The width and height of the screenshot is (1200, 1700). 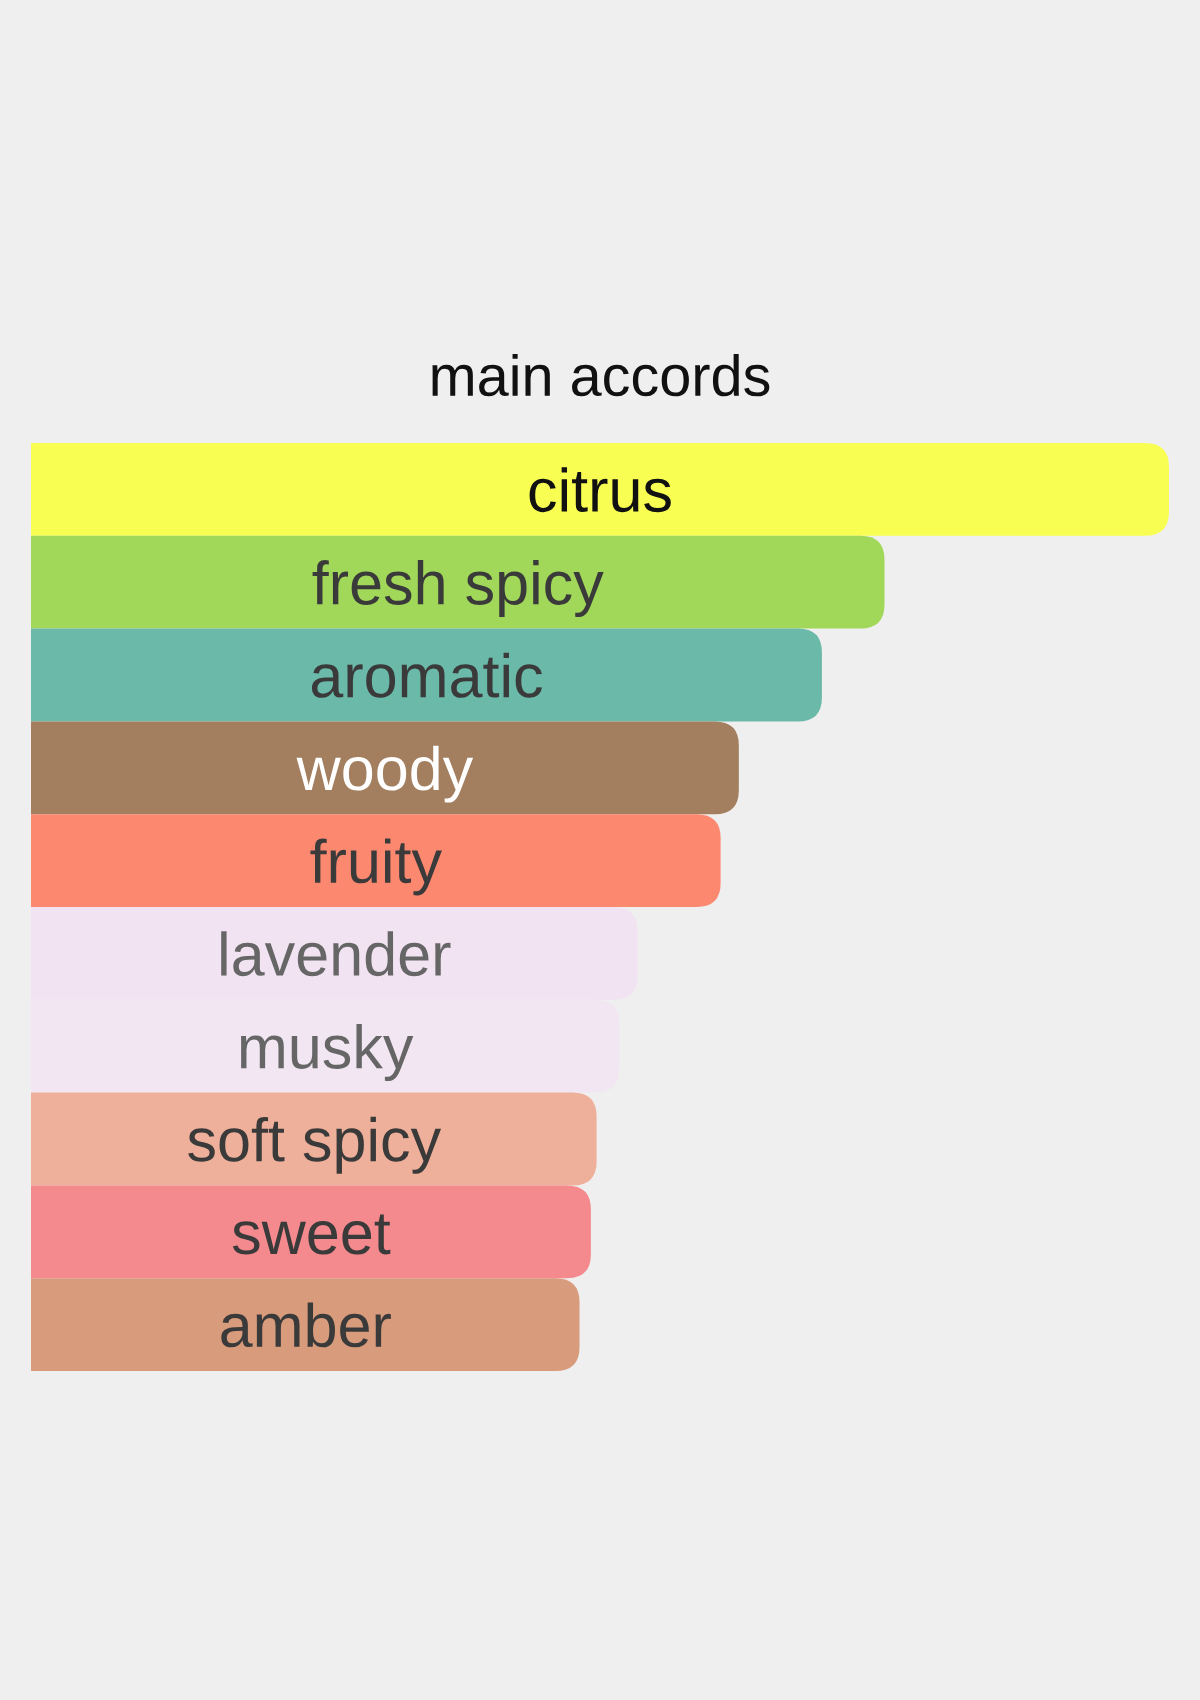 I want to click on y-tick-label: citrus, so click(x=600, y=490).